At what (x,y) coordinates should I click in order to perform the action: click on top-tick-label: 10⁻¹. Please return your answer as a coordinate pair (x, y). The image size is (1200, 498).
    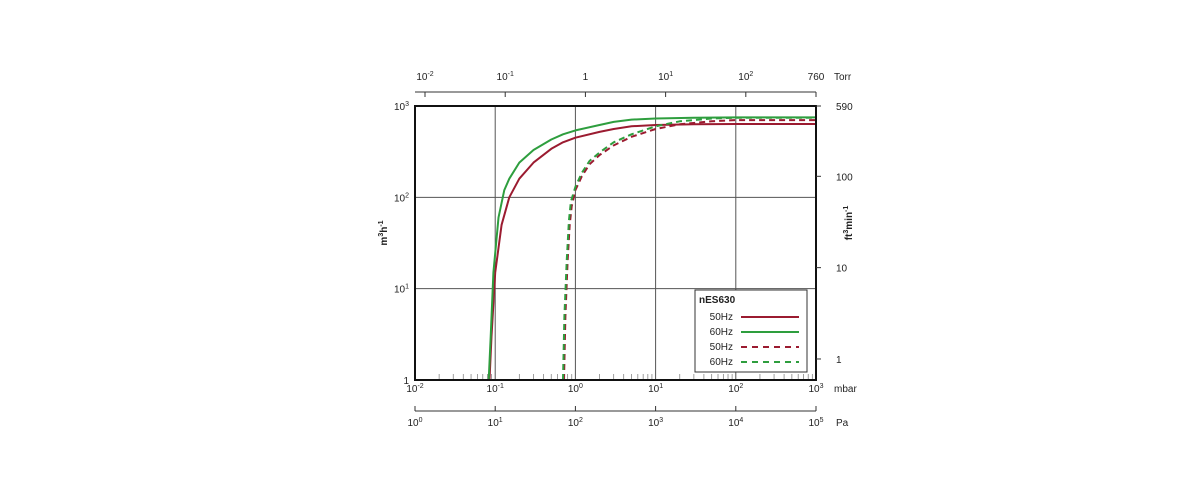
    Looking at the image, I should click on (505, 77).